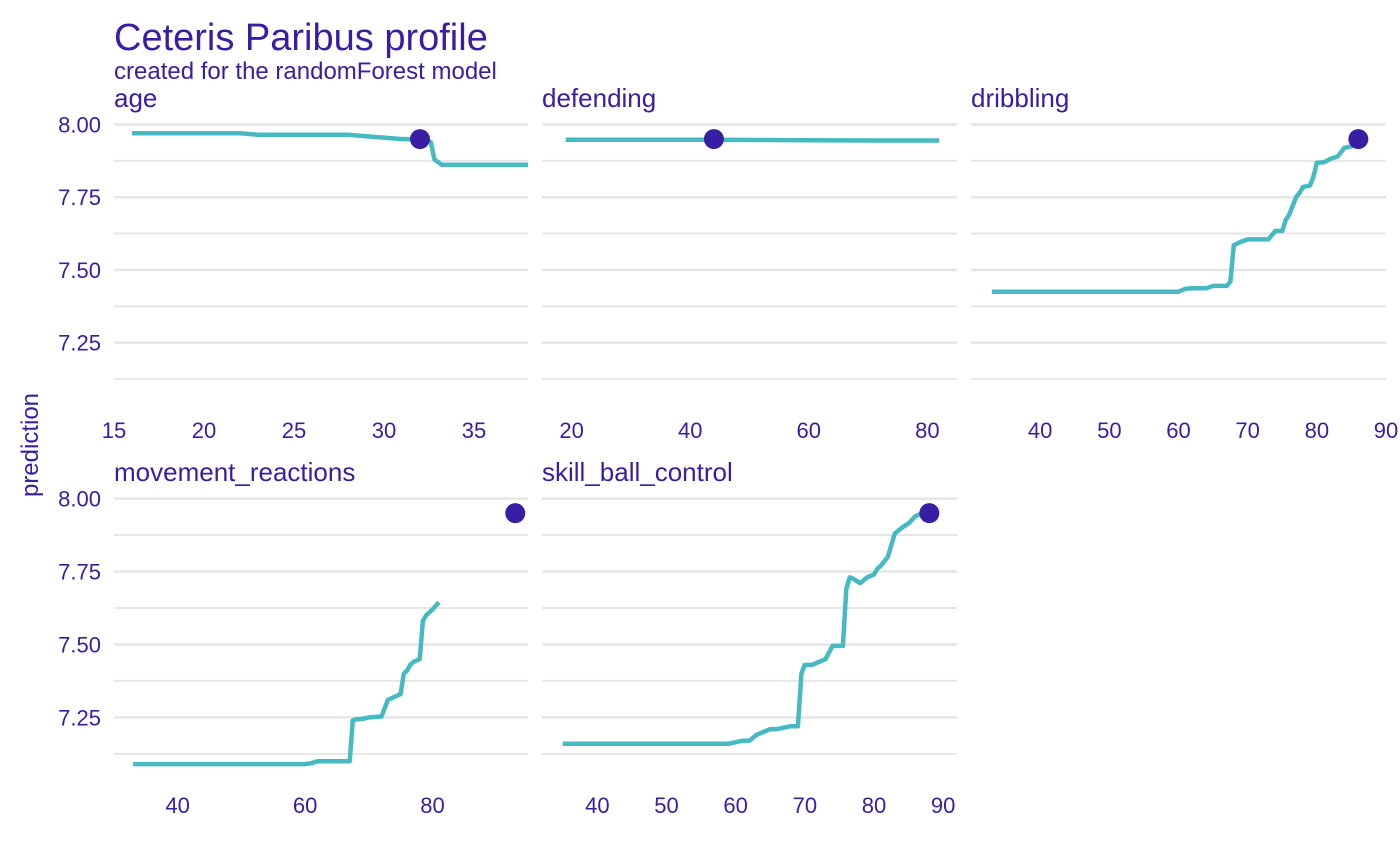 The width and height of the screenshot is (1400, 865). Describe the element at coordinates (474, 430) in the screenshot. I see `x-tick-label: 35` at that location.